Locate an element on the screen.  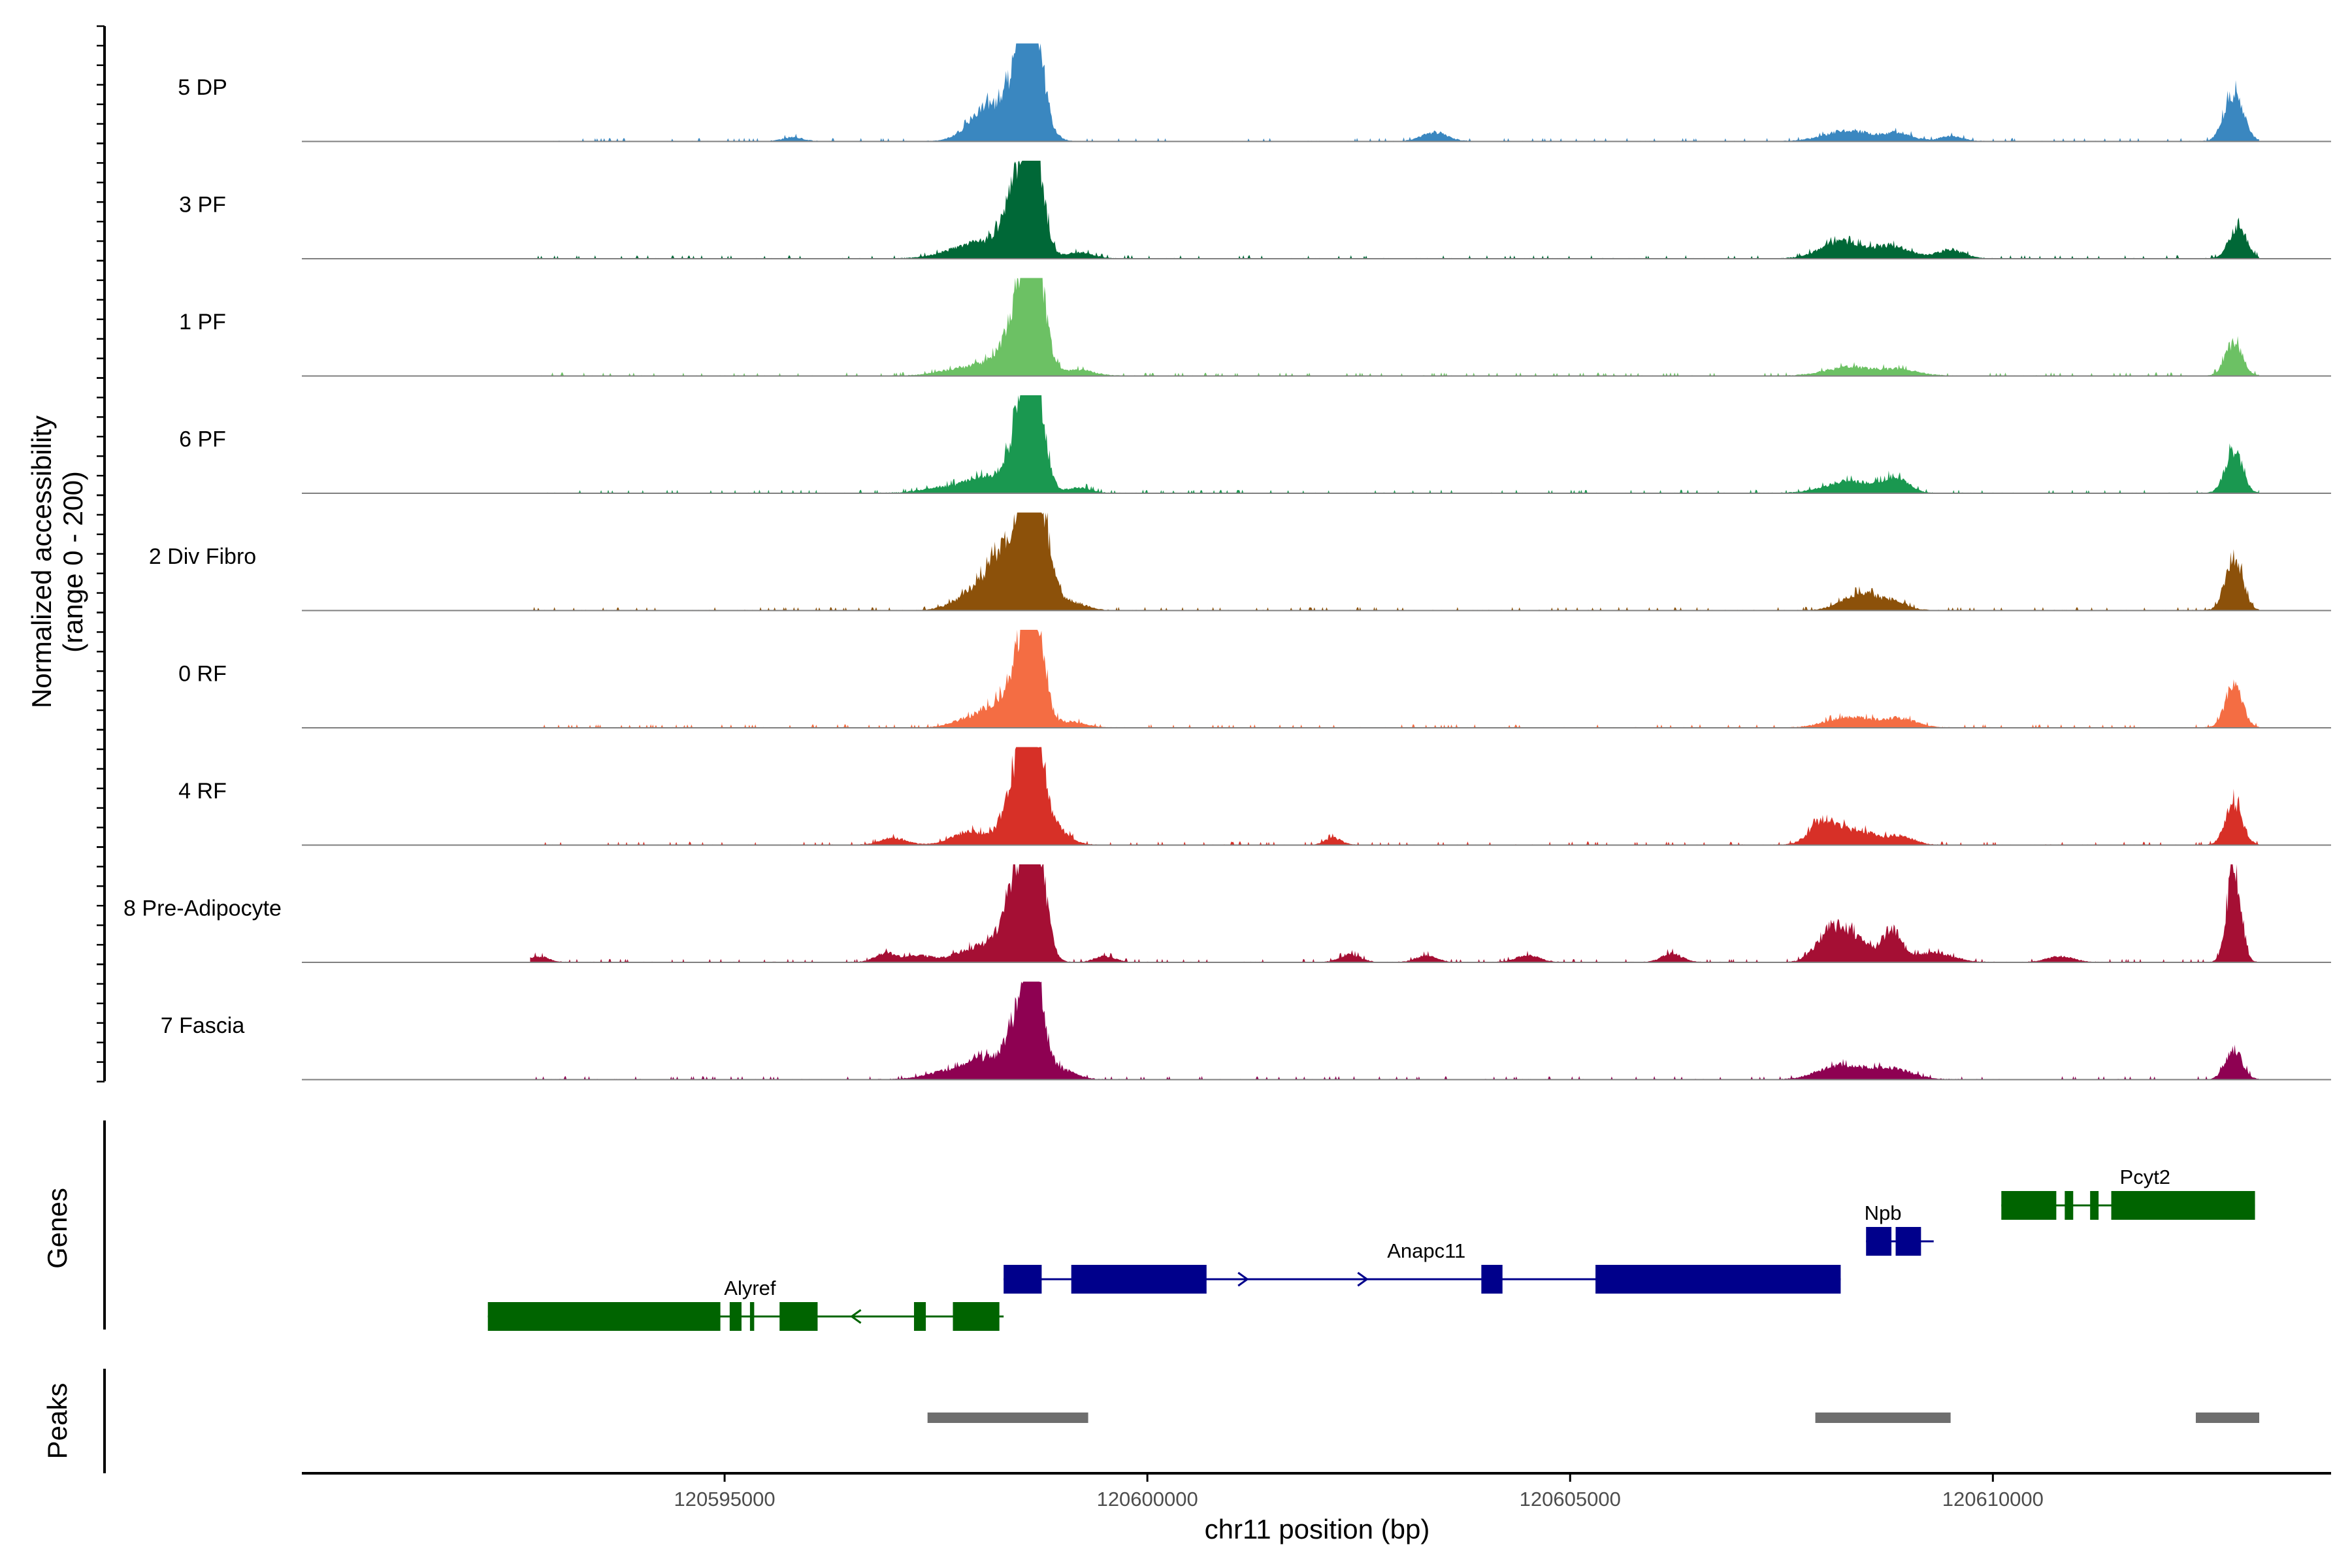
track-6-pf: 6 PF is located at coordinates (1255, 444).